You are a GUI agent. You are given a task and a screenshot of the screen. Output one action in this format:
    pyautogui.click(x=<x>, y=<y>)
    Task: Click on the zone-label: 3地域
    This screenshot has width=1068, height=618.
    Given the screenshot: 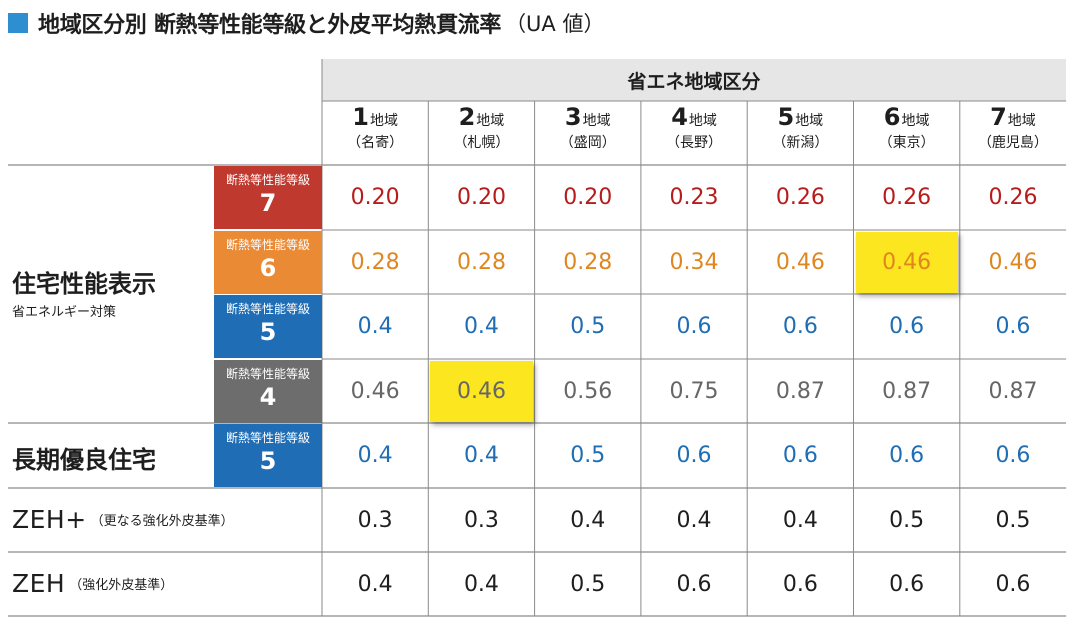 What is the action you would take?
    pyautogui.click(x=588, y=119)
    